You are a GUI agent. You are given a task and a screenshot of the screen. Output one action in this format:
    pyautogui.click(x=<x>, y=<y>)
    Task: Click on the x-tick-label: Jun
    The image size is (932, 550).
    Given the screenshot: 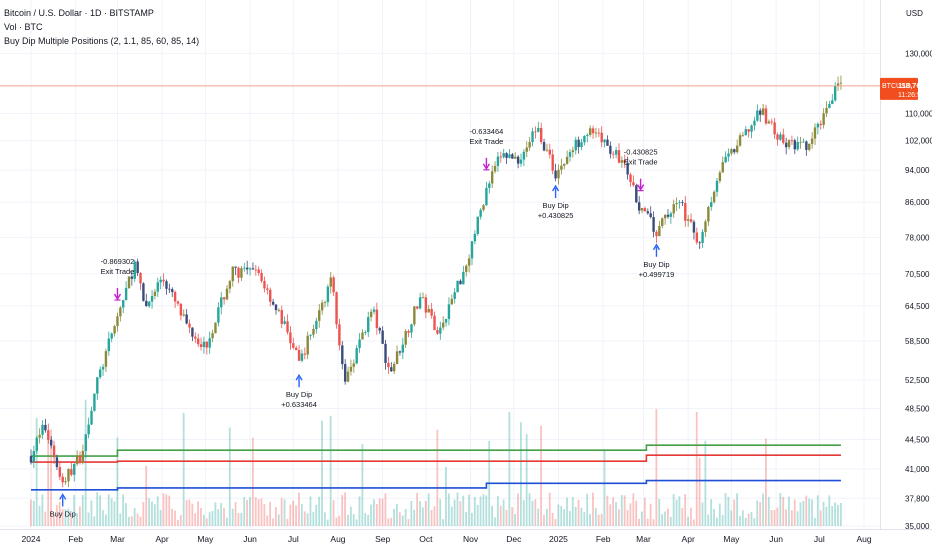 What is the action you would take?
    pyautogui.click(x=250, y=539)
    